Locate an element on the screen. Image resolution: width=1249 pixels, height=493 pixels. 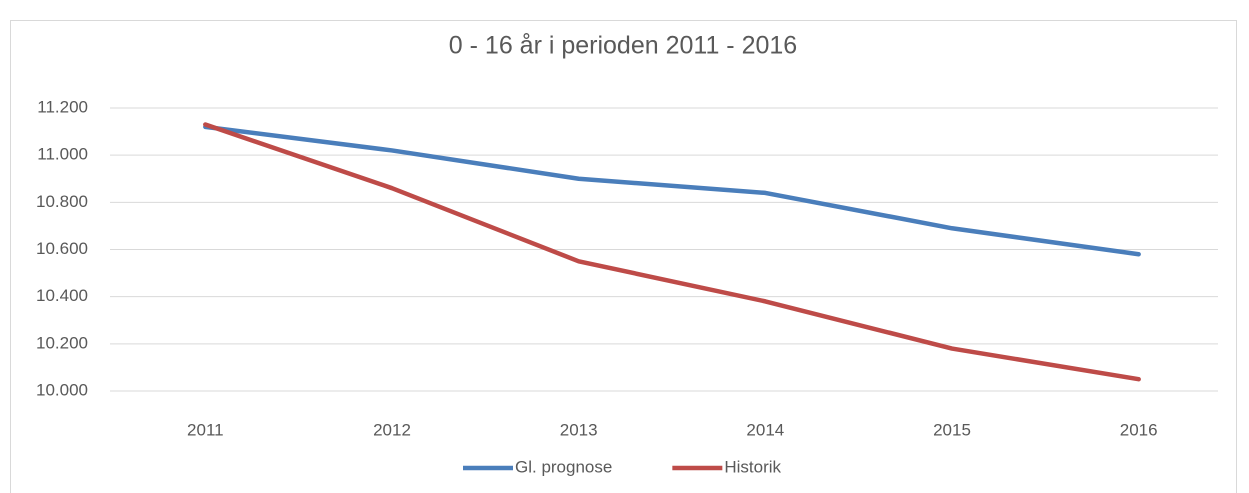
x-tick-label: 2012 is located at coordinates (392, 429).